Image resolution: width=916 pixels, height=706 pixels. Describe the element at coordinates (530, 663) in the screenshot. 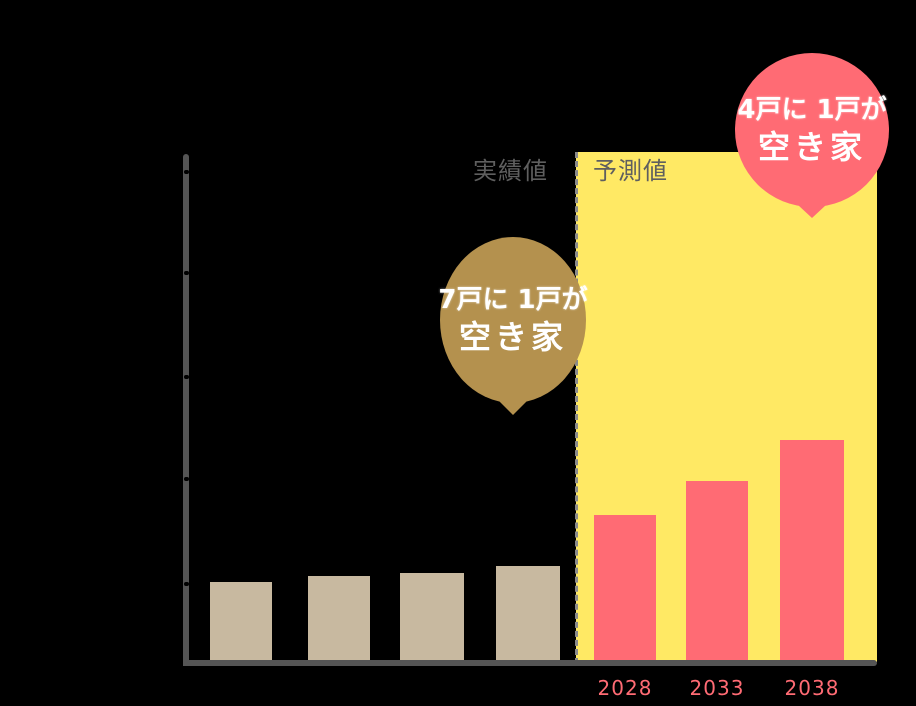

I see `x-axis` at that location.